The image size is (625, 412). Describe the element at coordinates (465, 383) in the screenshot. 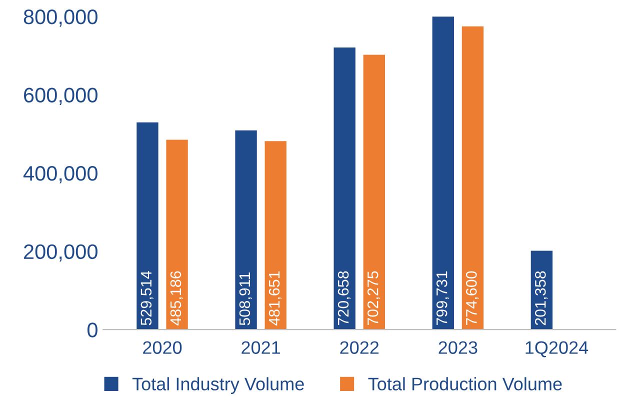

I see `legend-label: Total Production Volume` at that location.